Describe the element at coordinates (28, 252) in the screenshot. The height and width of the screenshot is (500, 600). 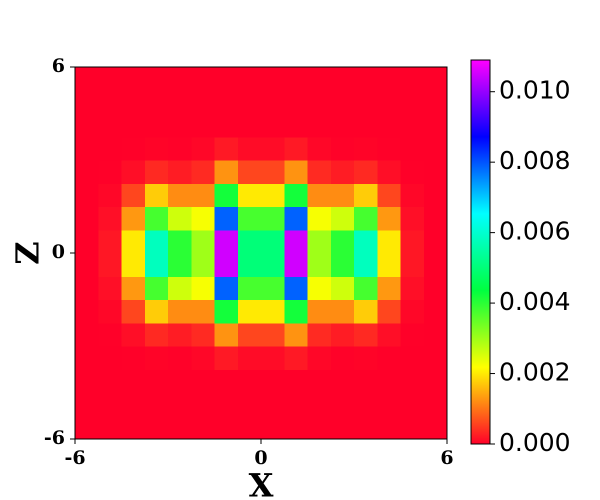
I see `y-axis-label: Z` at that location.